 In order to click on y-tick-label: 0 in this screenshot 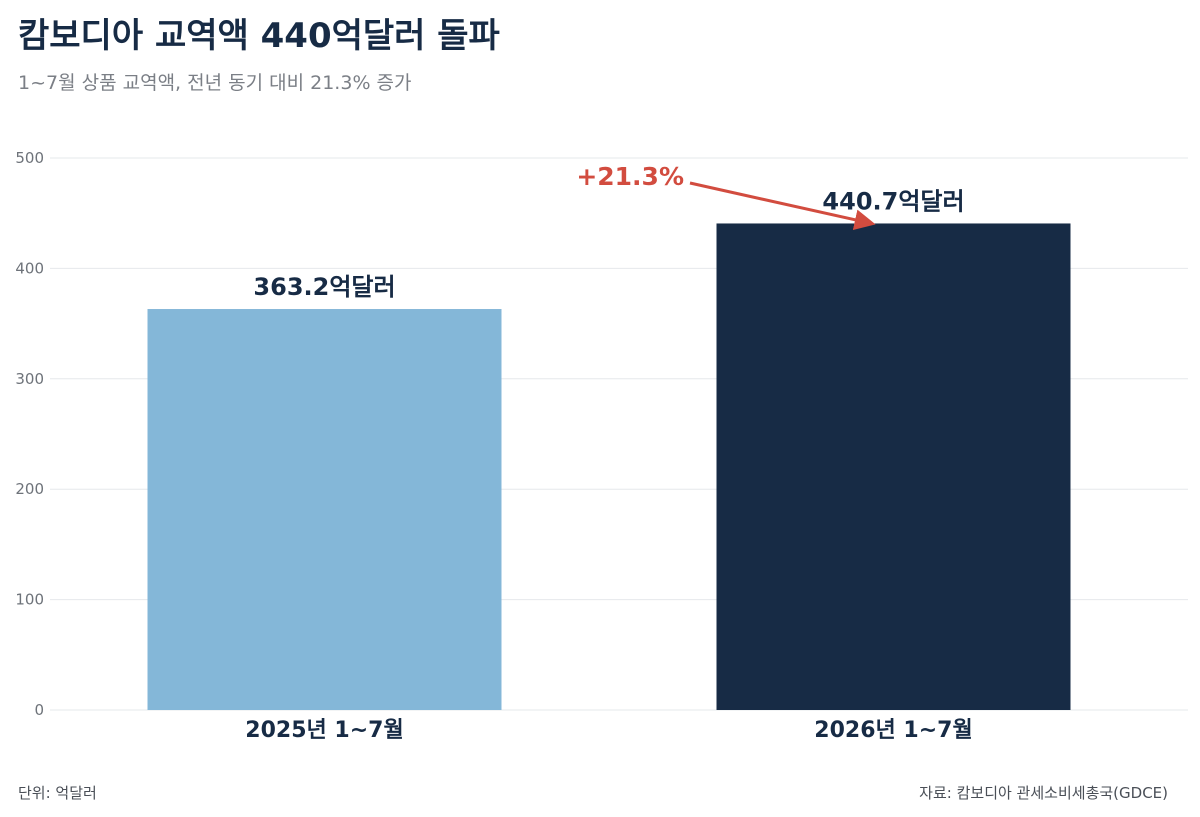, I will do `click(39, 710)`.